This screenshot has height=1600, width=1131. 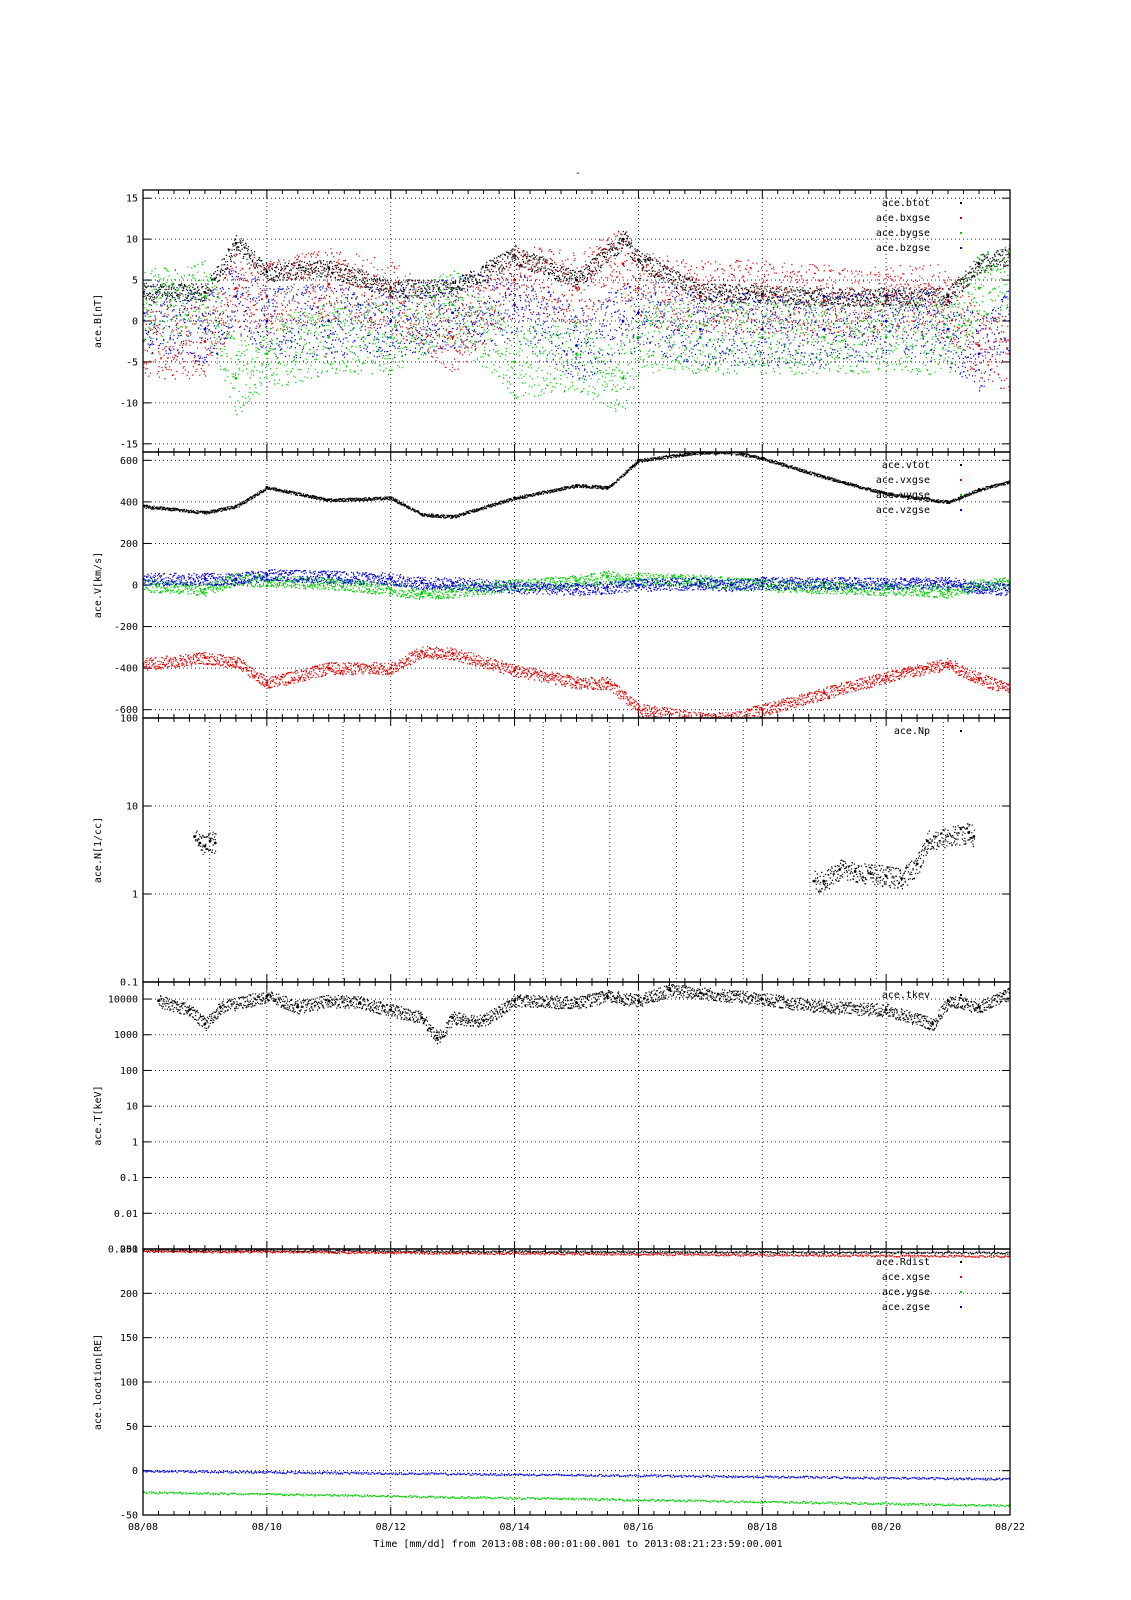 What do you see at coordinates (126, 1214) in the screenshot?
I see `y-tick-label: 0.01` at bounding box center [126, 1214].